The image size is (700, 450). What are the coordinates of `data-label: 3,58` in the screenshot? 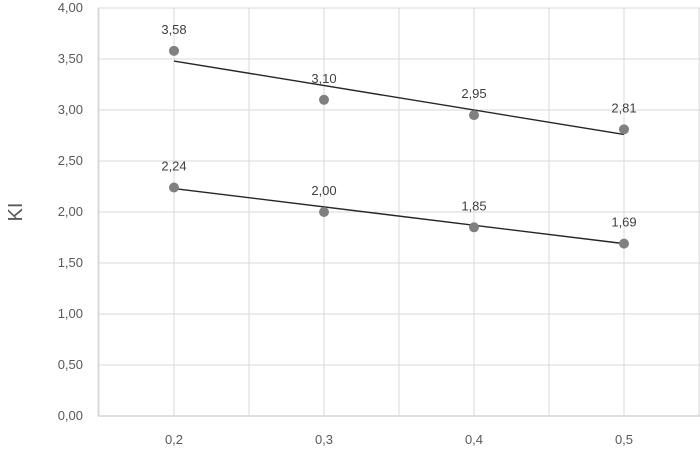 It's located at (173, 29).